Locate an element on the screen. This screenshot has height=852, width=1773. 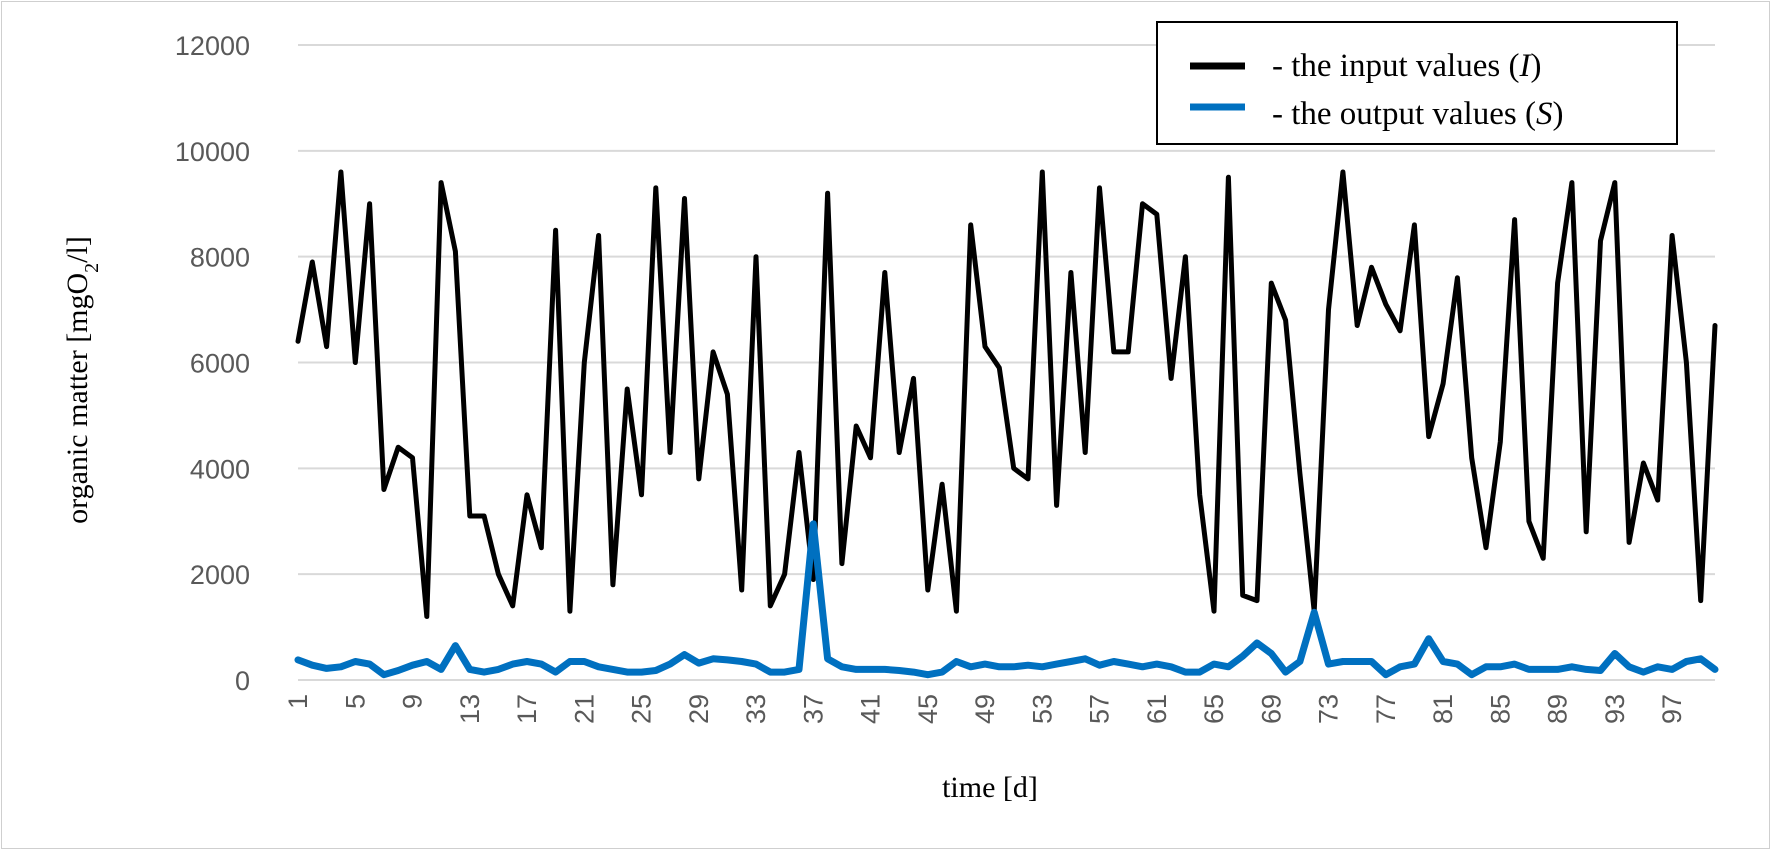
x-tick-label: 5 is located at coordinates (355, 701).